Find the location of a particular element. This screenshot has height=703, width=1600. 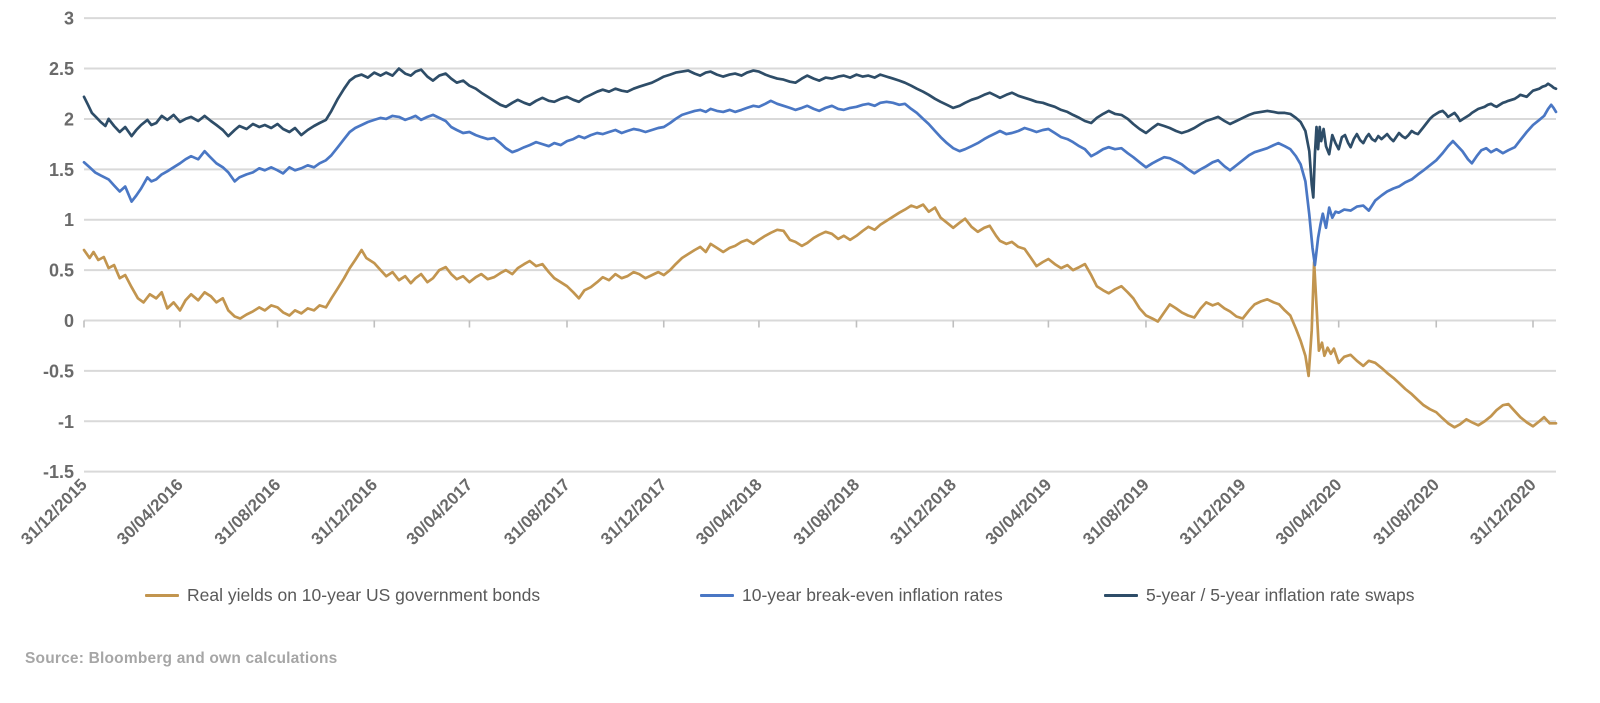

y-axis-label: -0.5 is located at coordinates (58, 371).